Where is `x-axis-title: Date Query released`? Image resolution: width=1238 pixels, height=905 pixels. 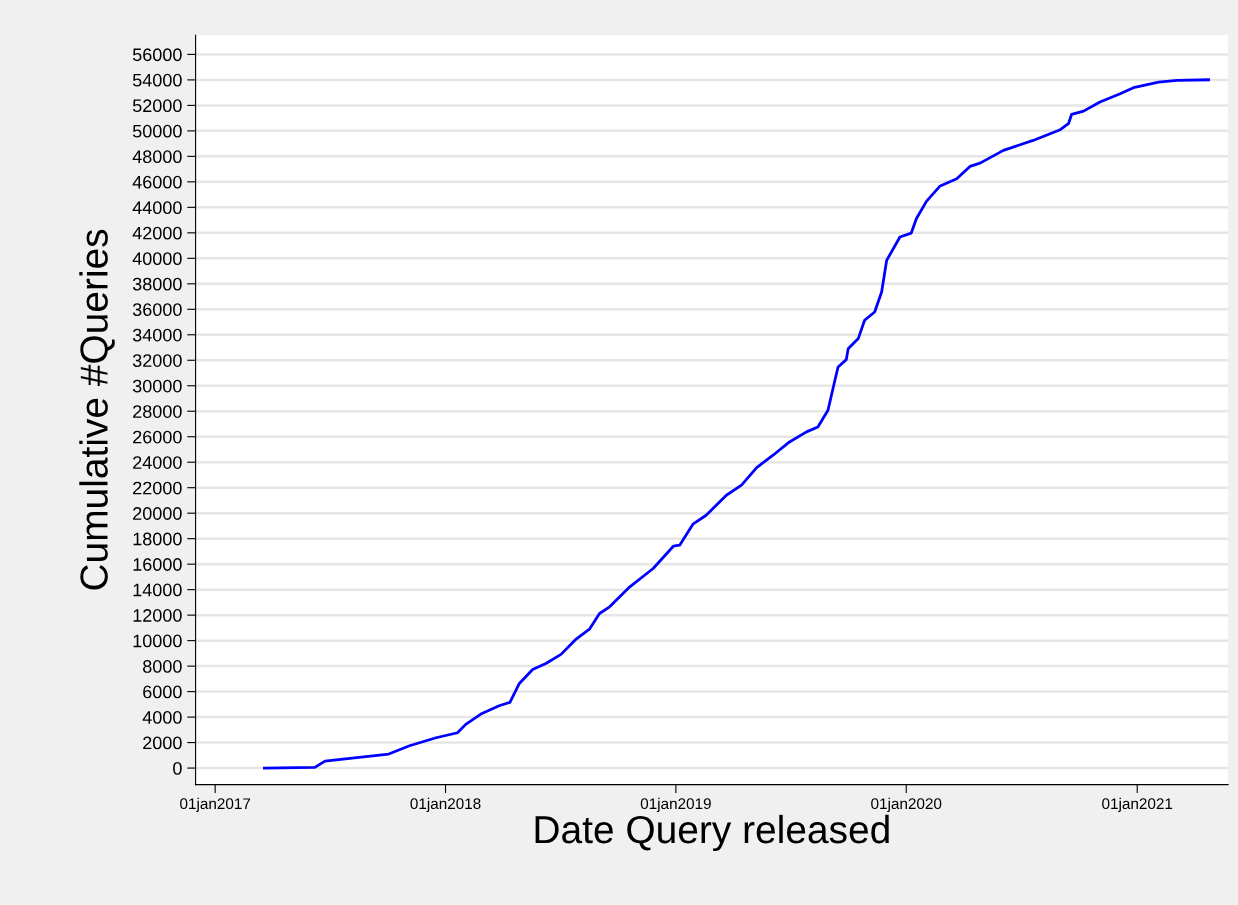 x-axis-title: Date Query released is located at coordinates (712, 833).